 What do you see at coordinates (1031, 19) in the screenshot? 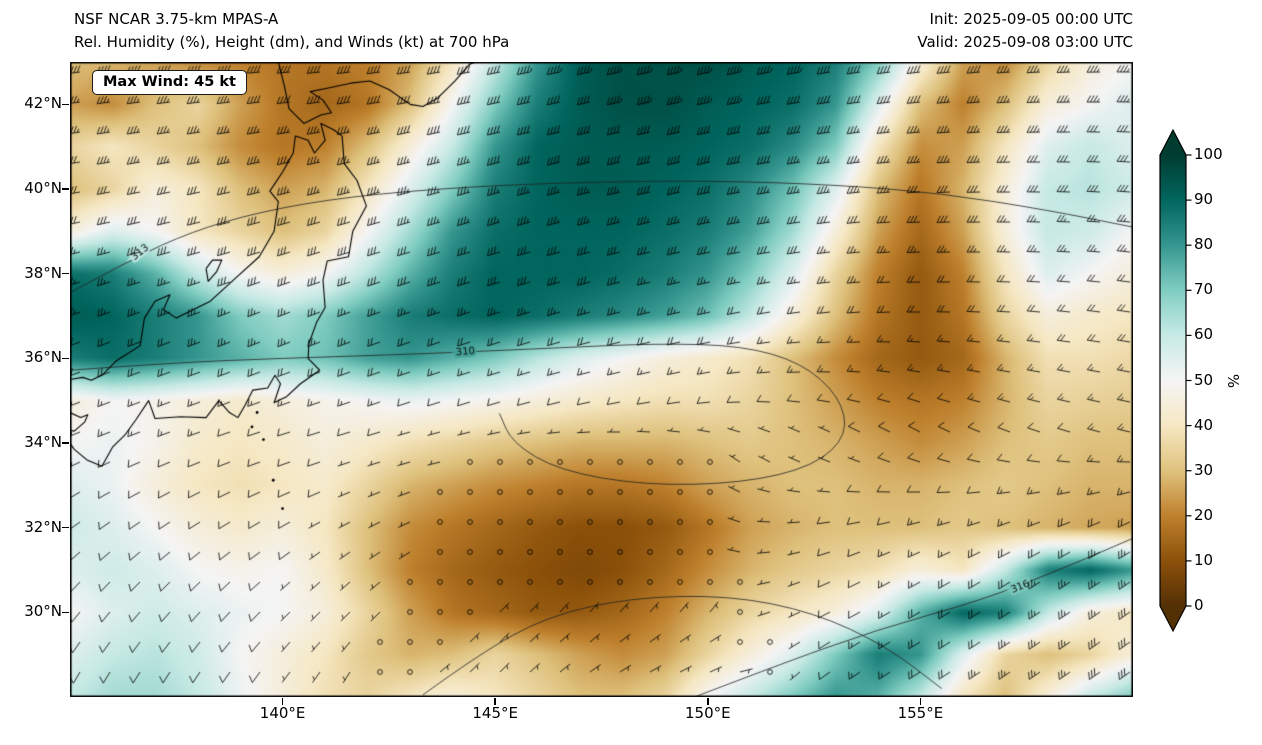
I see `init-time: Init: 2025-09-05 00:00 UTC` at bounding box center [1031, 19].